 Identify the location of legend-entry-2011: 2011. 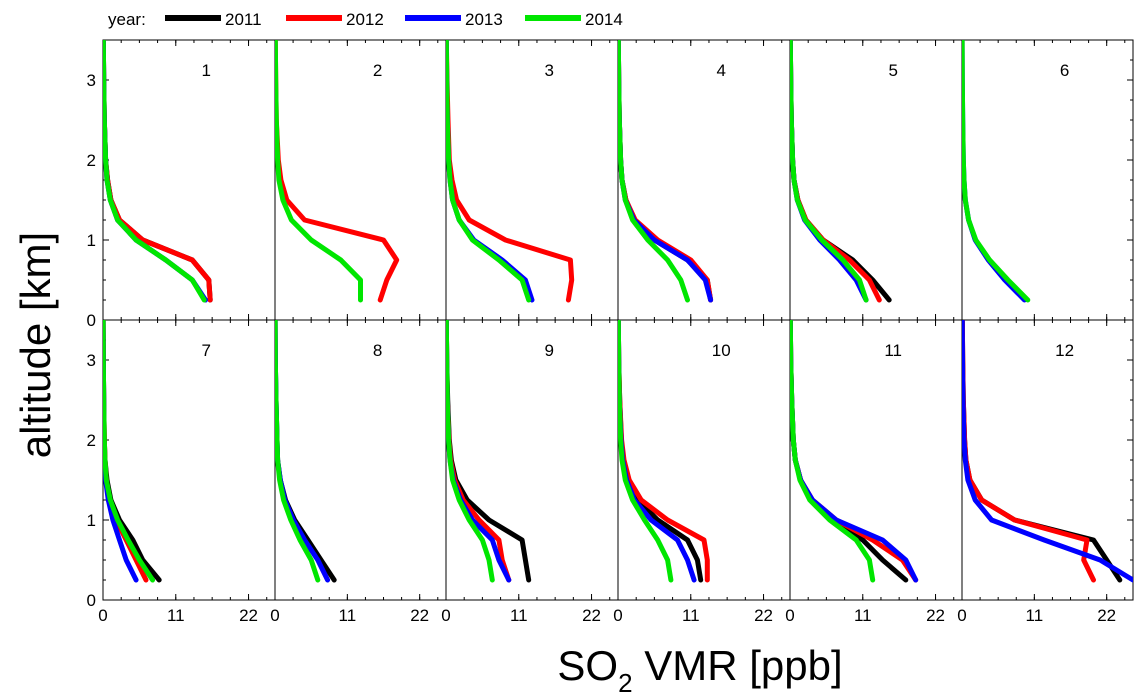
(243, 19).